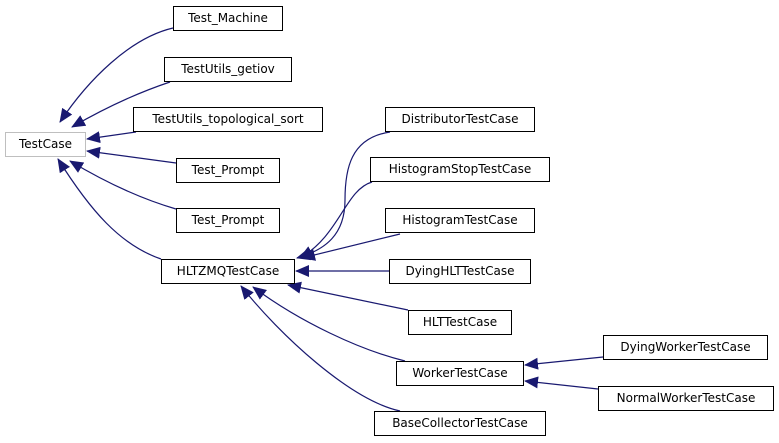  Describe the element at coordinates (460, 271) in the screenshot. I see `node-dying-hlt-test-case: DyingHLTTestCase` at that location.